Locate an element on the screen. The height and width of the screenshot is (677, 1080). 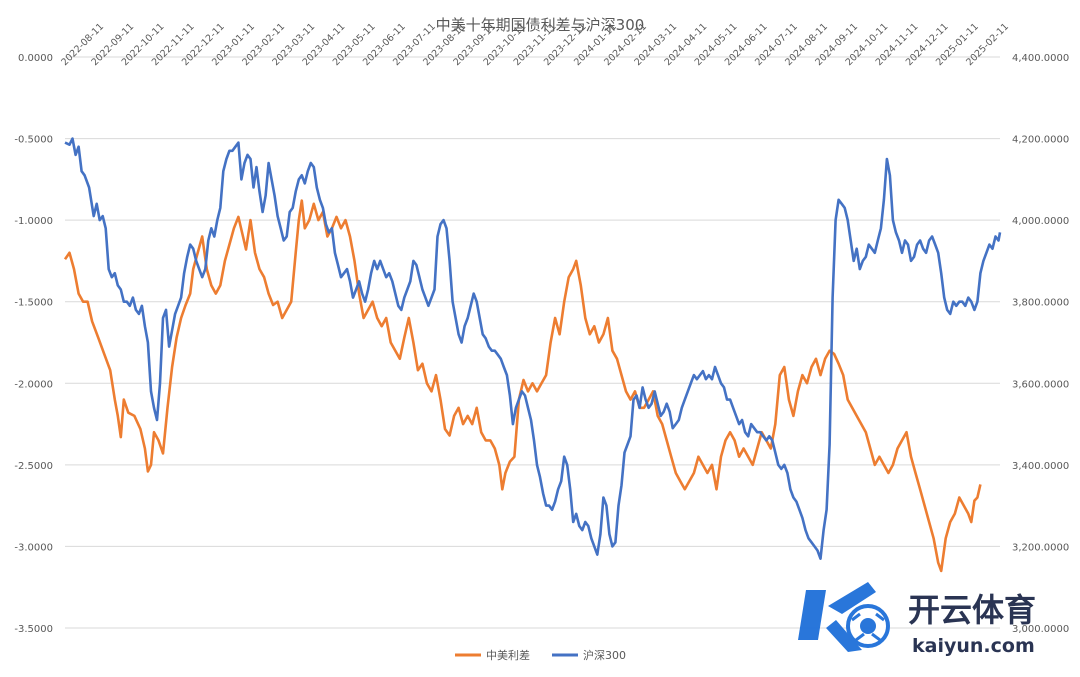
left-tick-label: -2.5000 is located at coordinates (33, 466).